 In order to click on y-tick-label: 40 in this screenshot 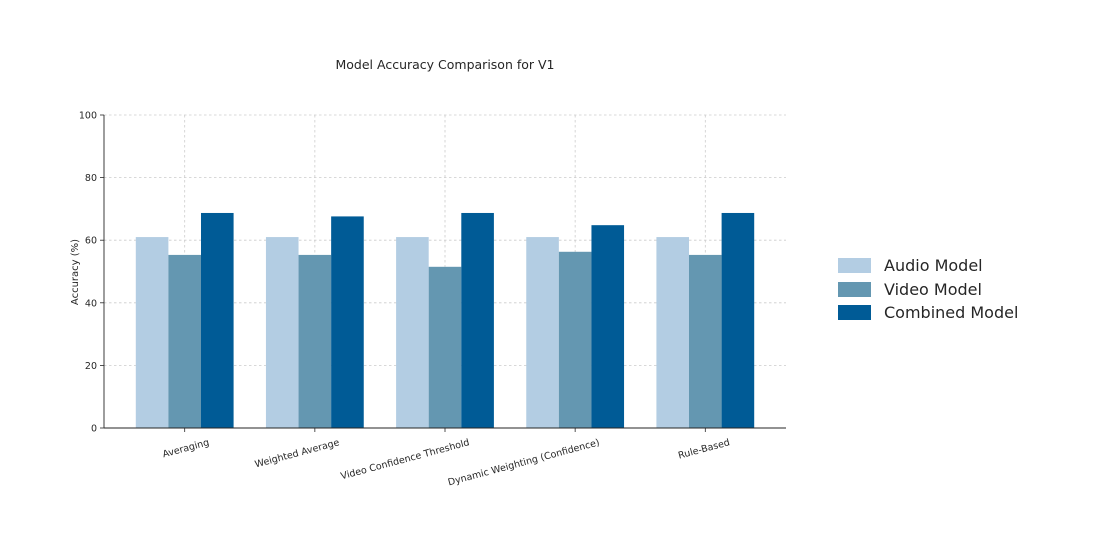, I will do `click(91, 303)`.